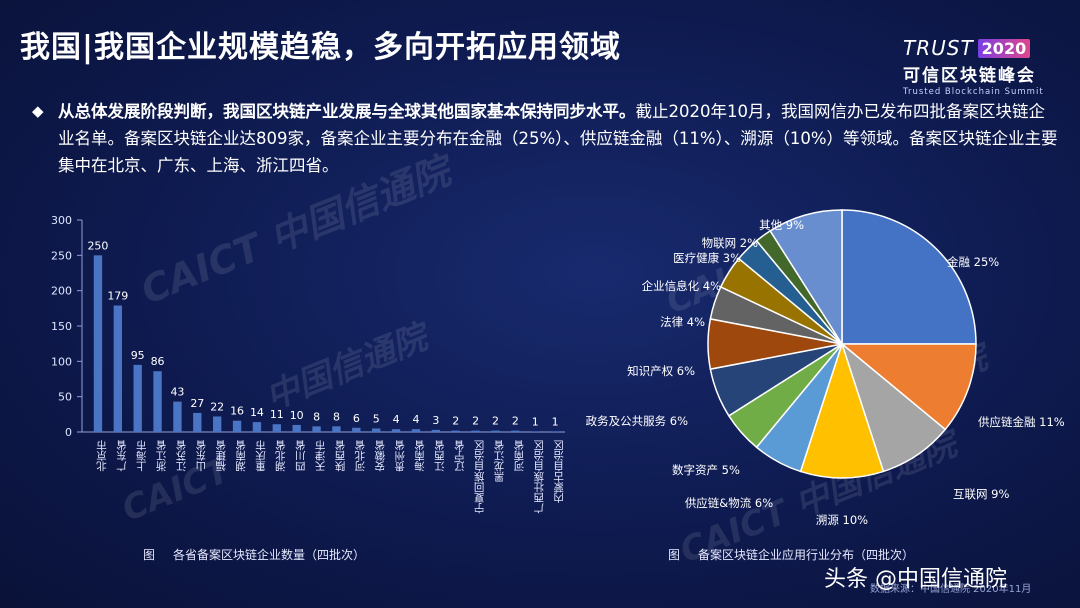  What do you see at coordinates (61, 255) in the screenshot?
I see `y-tick-label: 250` at bounding box center [61, 255].